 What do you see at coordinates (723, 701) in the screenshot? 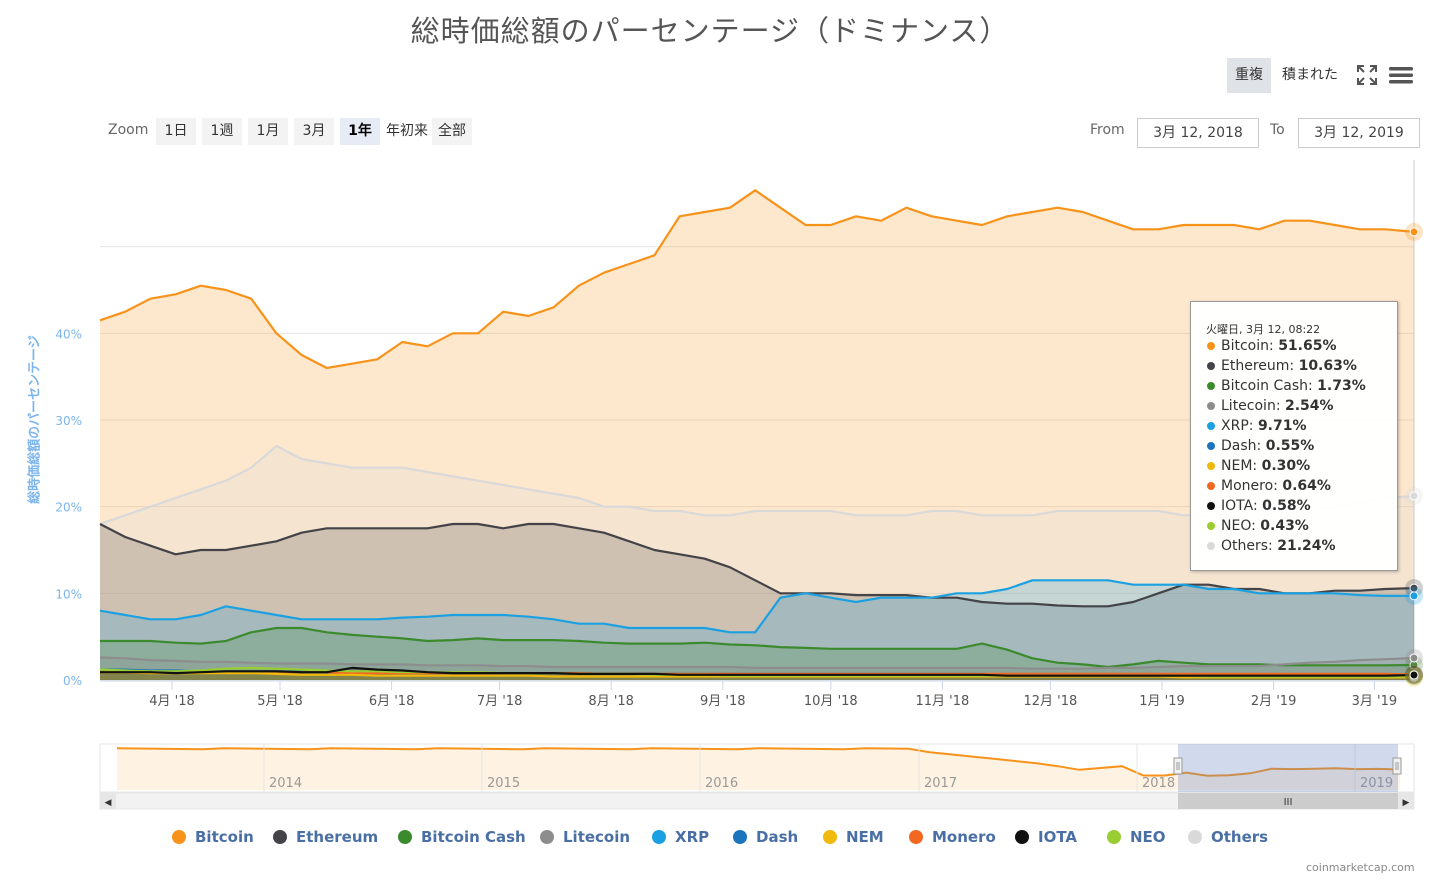
I see `x-tick-label: 9月 '18` at bounding box center [723, 701].